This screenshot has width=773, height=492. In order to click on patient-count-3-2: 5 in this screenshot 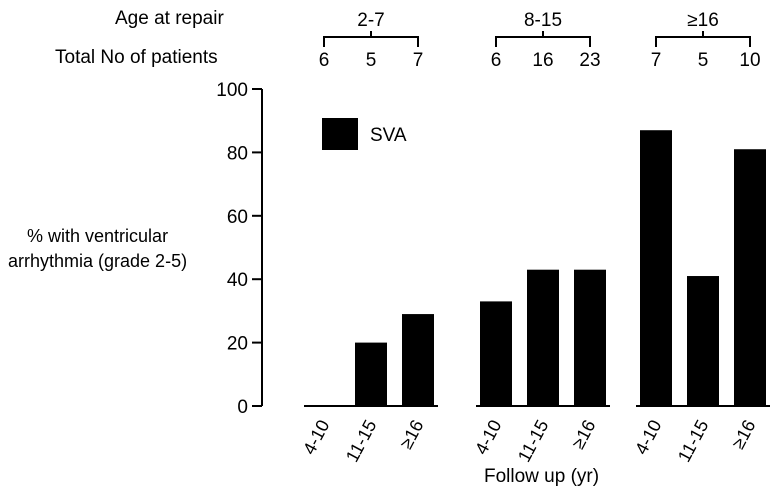, I will do `click(703, 60)`.